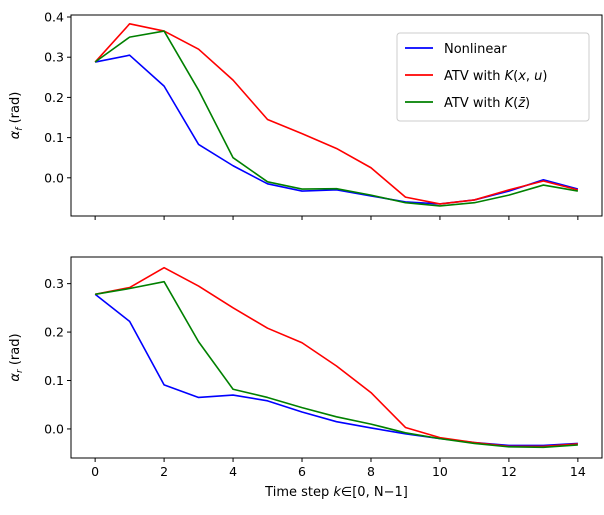  Describe the element at coordinates (578, 471) in the screenshot. I see `x-tick-label: 14` at that location.